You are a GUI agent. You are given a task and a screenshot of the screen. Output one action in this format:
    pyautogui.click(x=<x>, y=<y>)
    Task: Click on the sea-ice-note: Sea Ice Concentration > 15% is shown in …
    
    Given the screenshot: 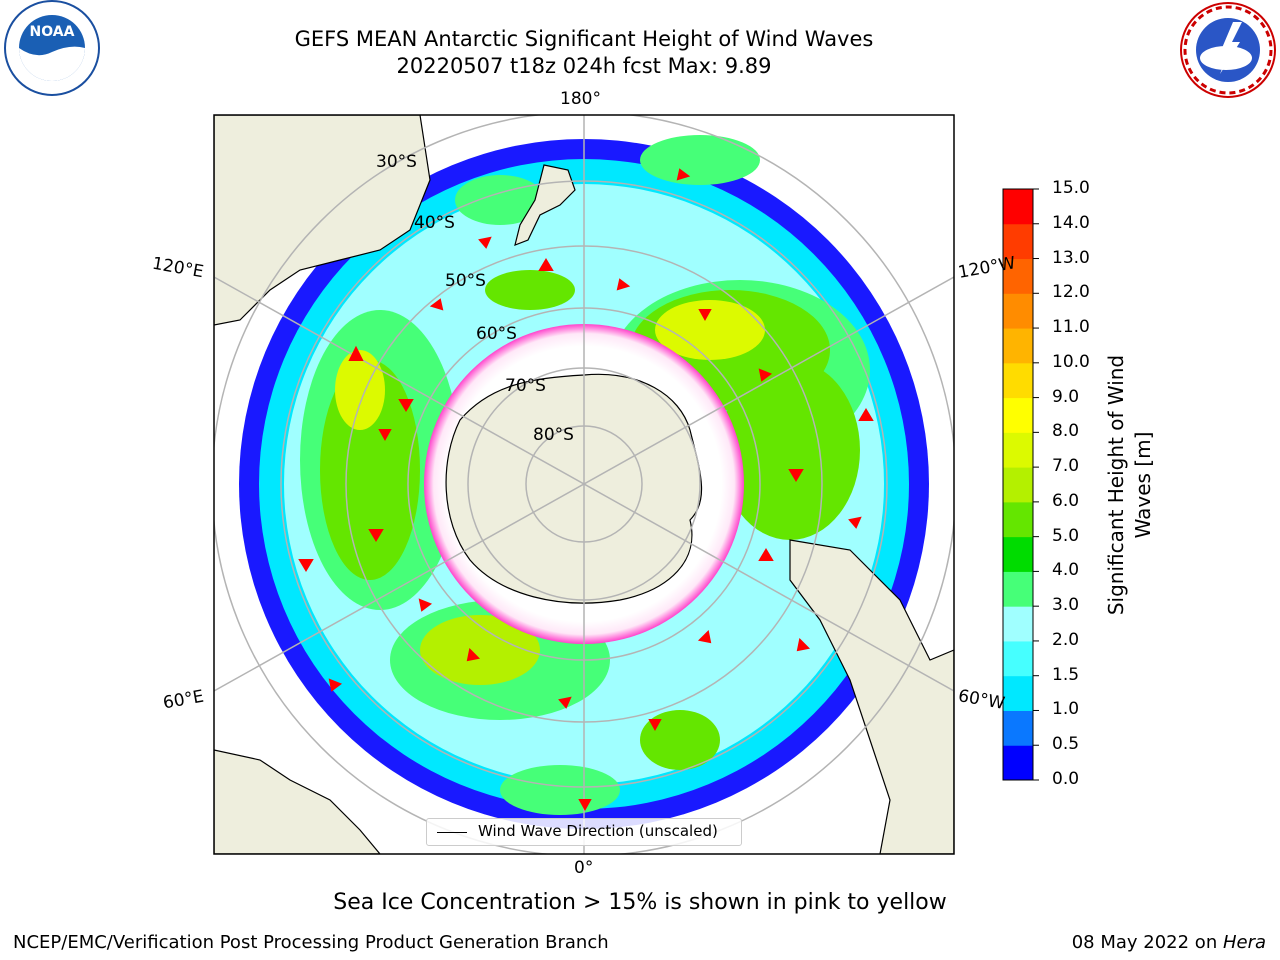 What is the action you would take?
    pyautogui.click(x=640, y=902)
    